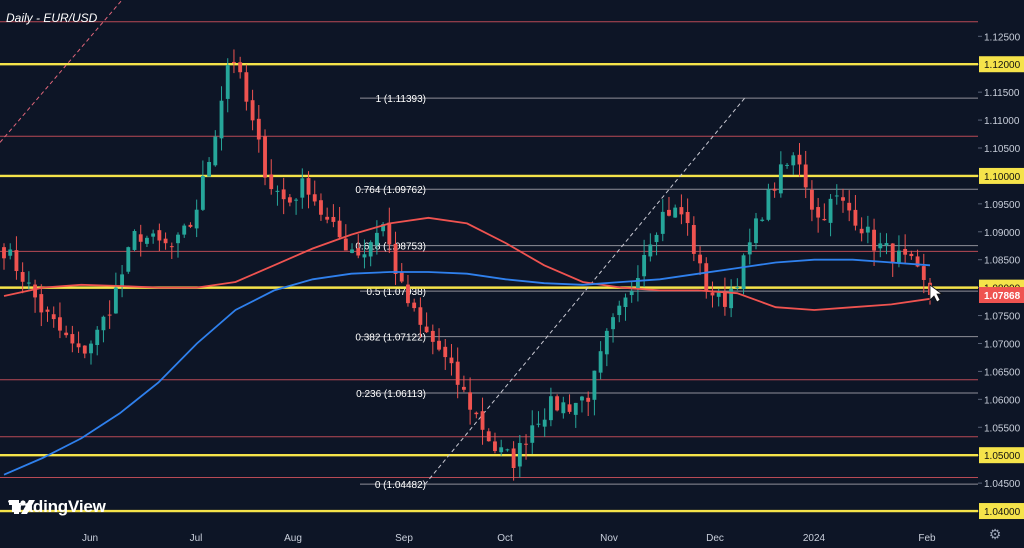  I want to click on last-price-badge, so click(1001, 295).